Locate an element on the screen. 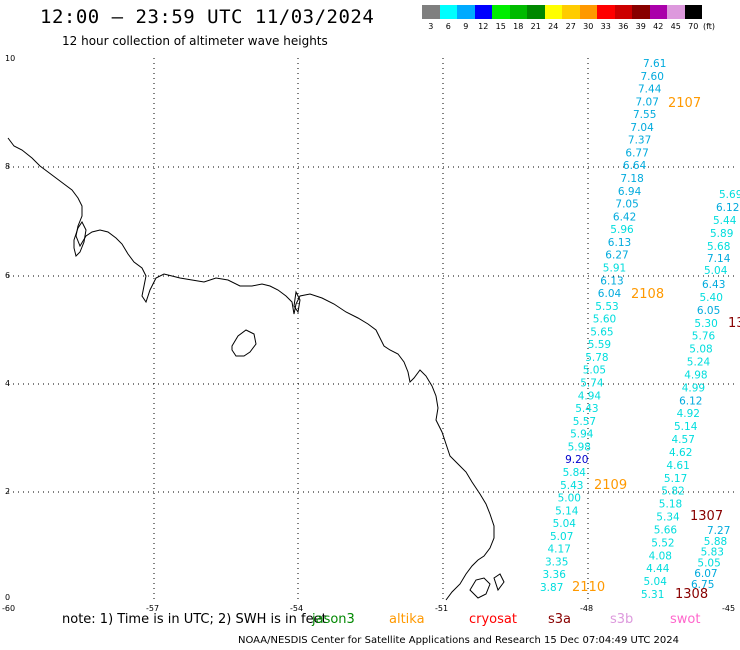 This screenshot has width=740, height=650. wave-height-value: 6.94 is located at coordinates (630, 192).